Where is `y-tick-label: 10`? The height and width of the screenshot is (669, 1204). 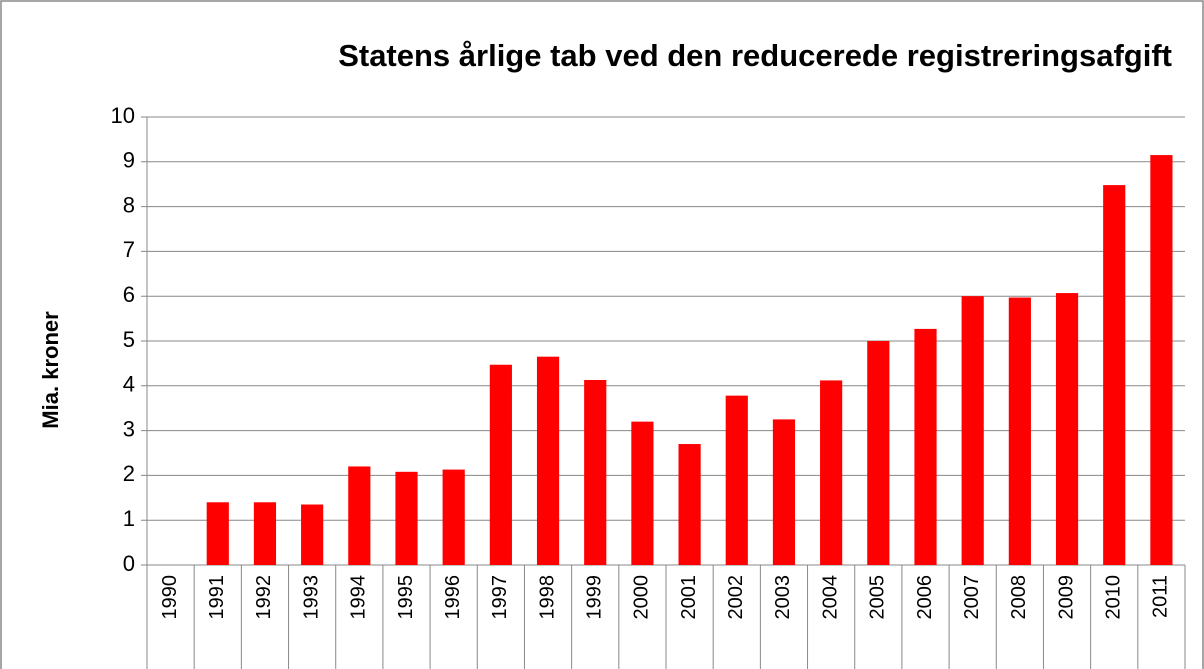 y-tick-label: 10 is located at coordinates (123, 115).